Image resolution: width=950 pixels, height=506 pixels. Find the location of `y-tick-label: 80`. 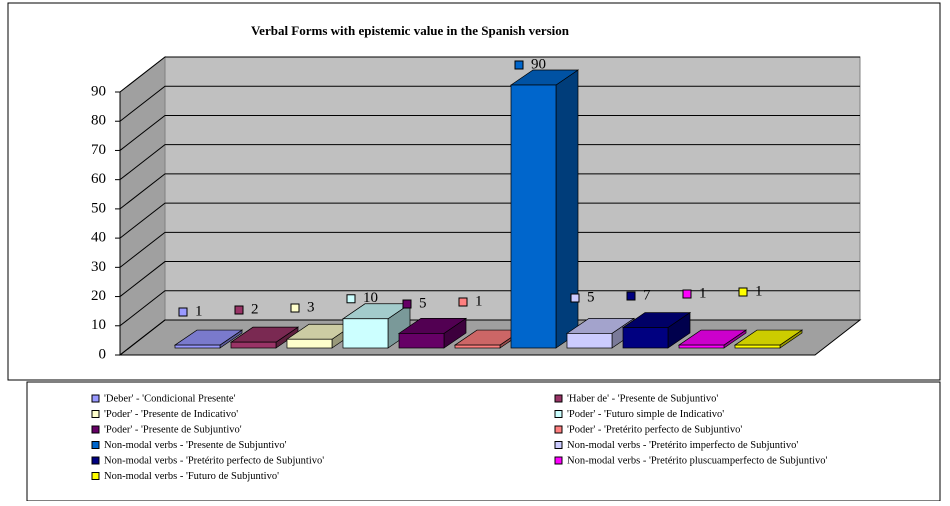

y-tick-label: 80 is located at coordinates (98, 121).